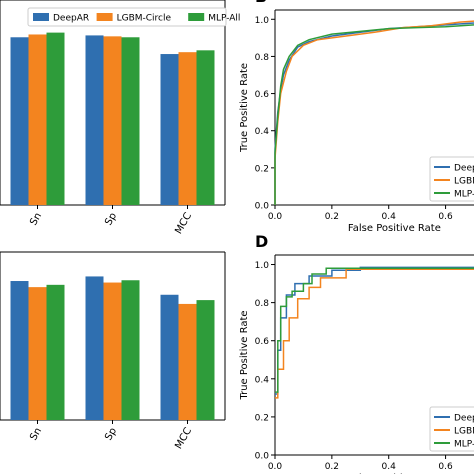 Image resolution: width=474 pixels, height=474 pixels. Describe the element at coordinates (394, 228) in the screenshot. I see `x-axis-label-1: False Positive Rate` at that location.